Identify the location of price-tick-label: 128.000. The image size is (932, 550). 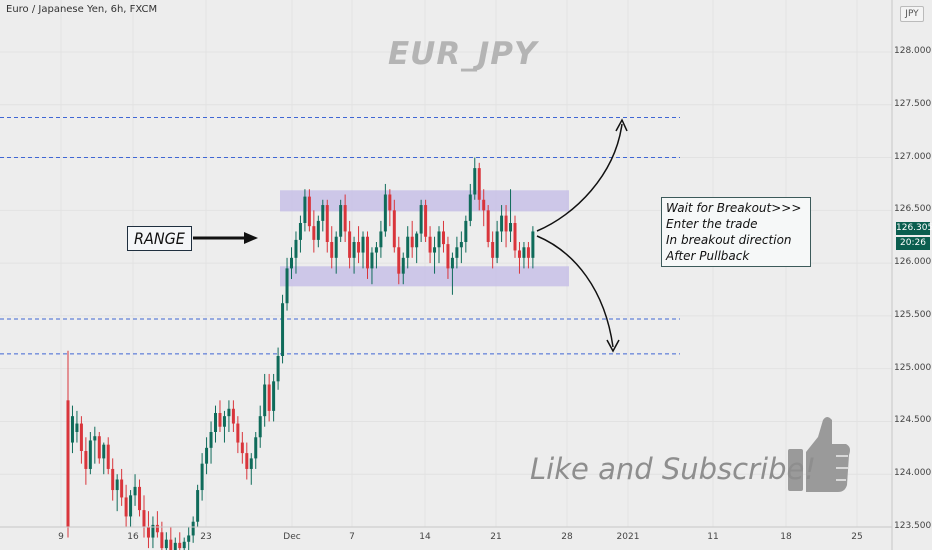
(913, 51).